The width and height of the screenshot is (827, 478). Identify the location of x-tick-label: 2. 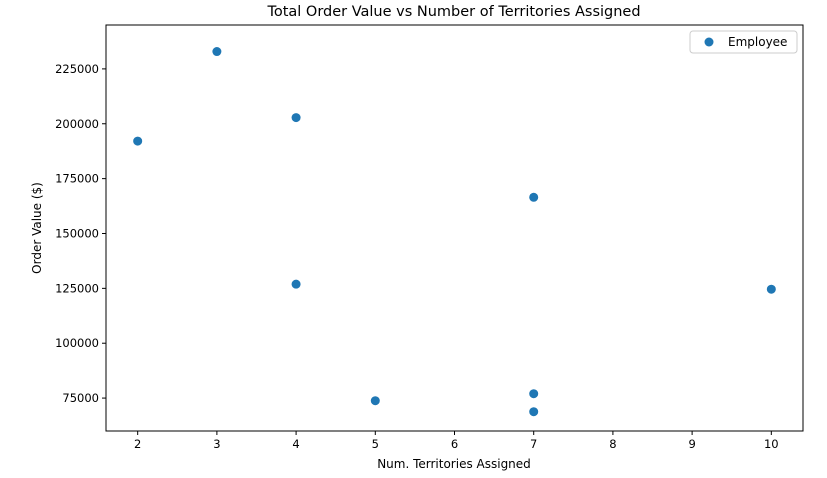
(137, 444).